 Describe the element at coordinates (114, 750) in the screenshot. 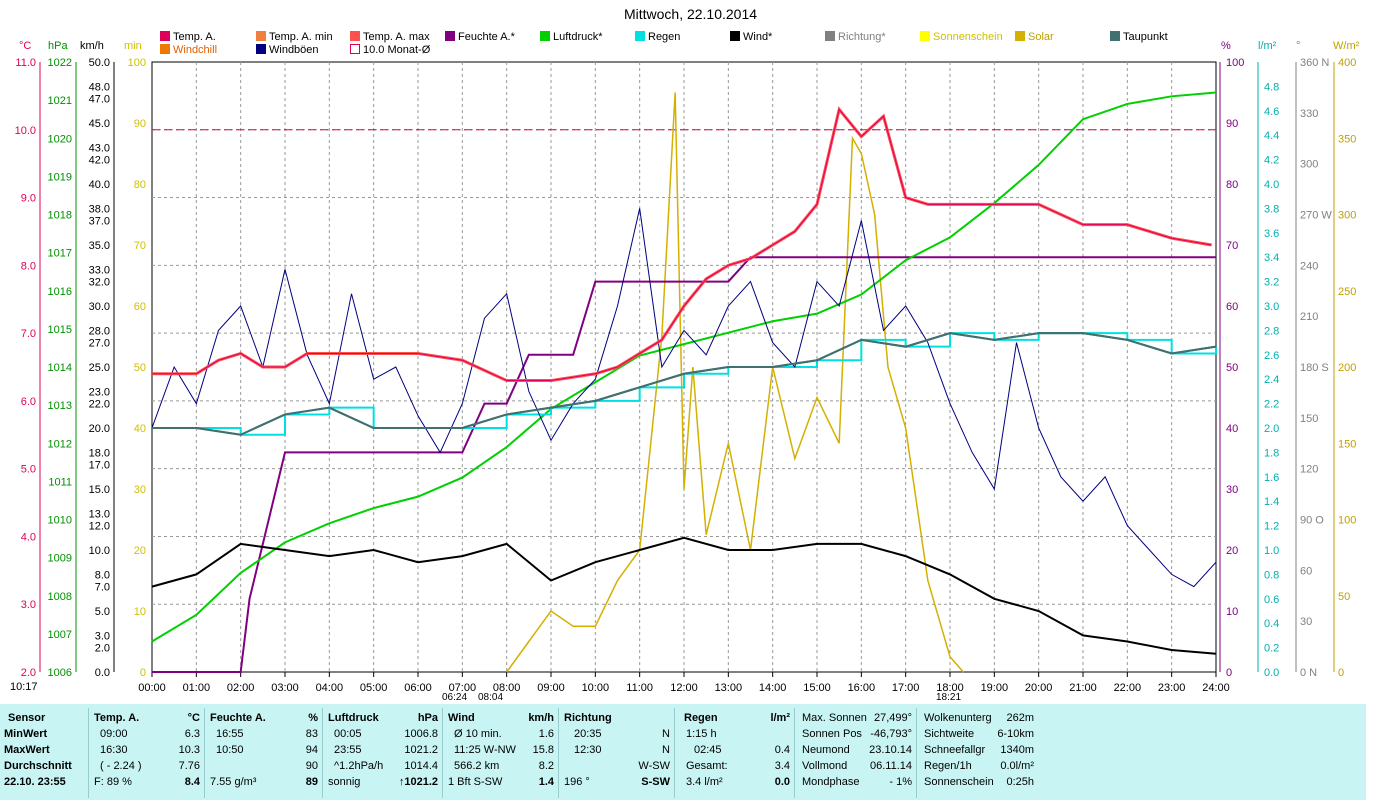

I see `cell: 16:30` at that location.